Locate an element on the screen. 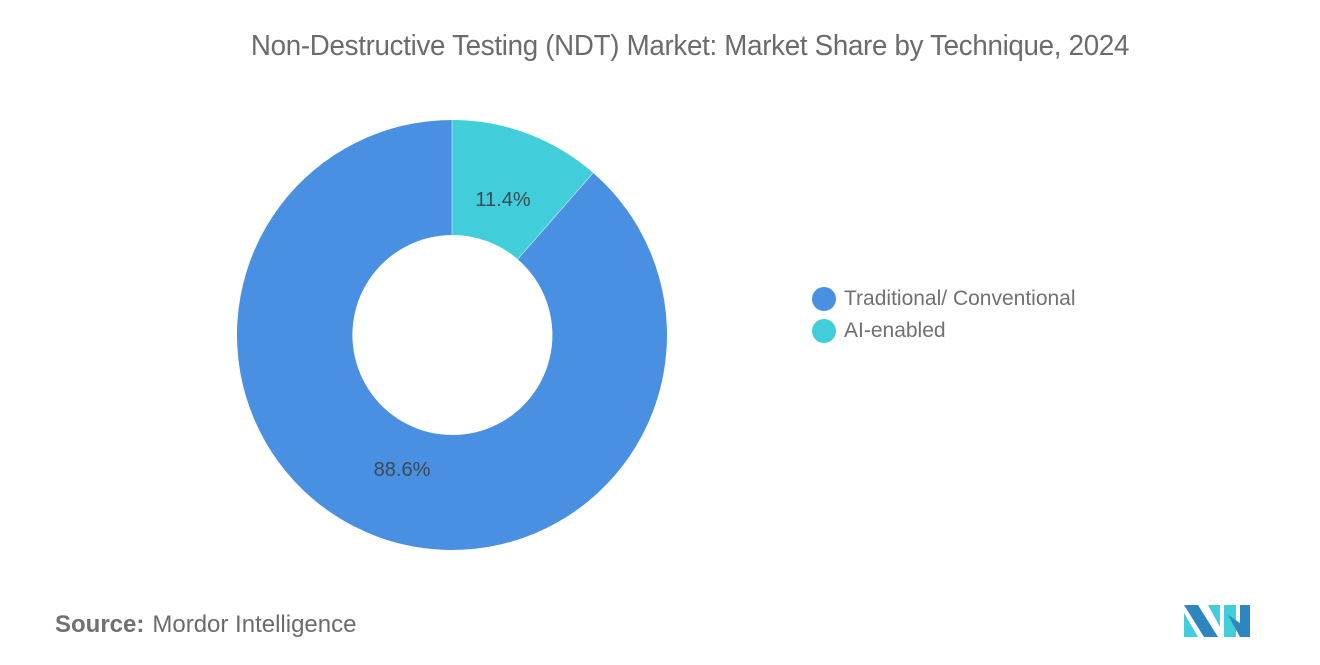  data-label-traditional: 88.6% is located at coordinates (402, 470).